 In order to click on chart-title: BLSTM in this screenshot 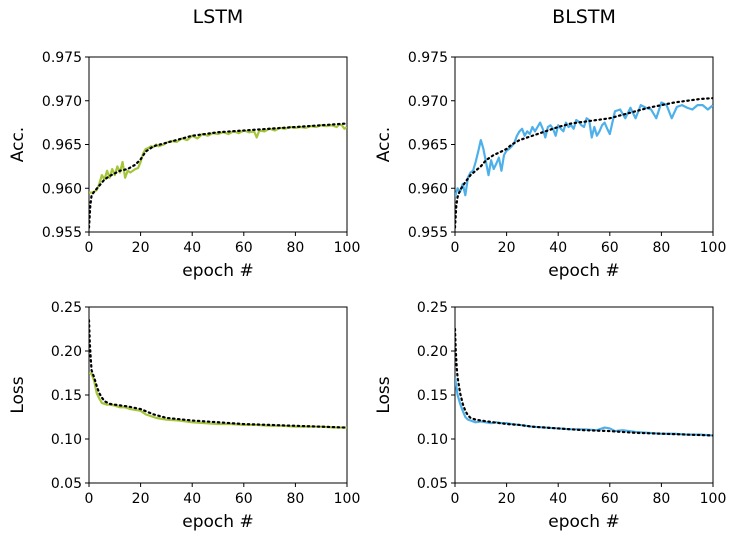, I will do `click(584, 17)`.